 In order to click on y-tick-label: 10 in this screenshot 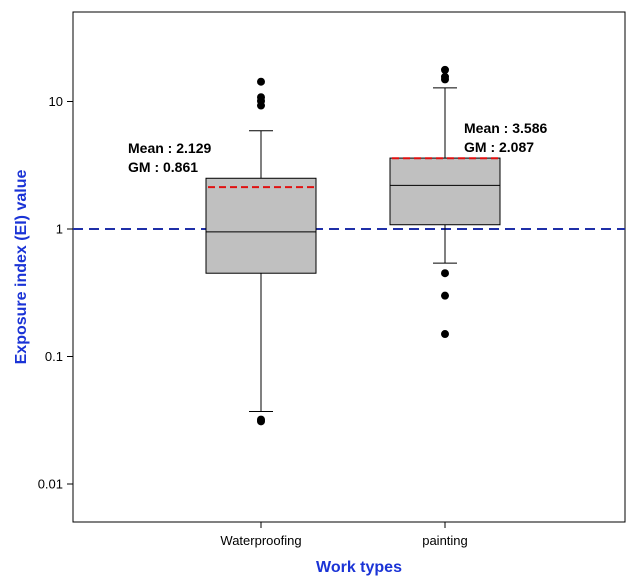, I will do `click(56, 101)`.